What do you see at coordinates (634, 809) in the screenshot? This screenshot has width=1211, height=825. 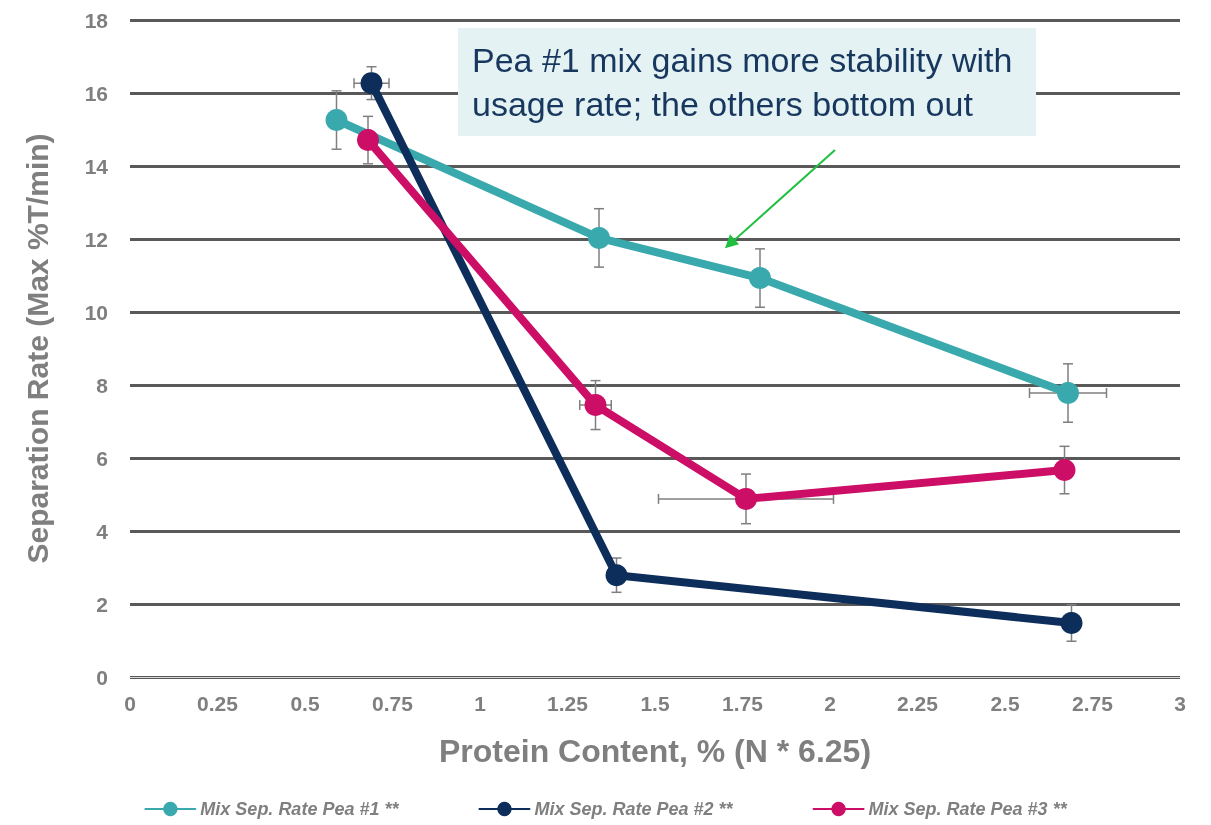 I see `legend-label: Mix Sep. Rate Pea #2 **` at bounding box center [634, 809].